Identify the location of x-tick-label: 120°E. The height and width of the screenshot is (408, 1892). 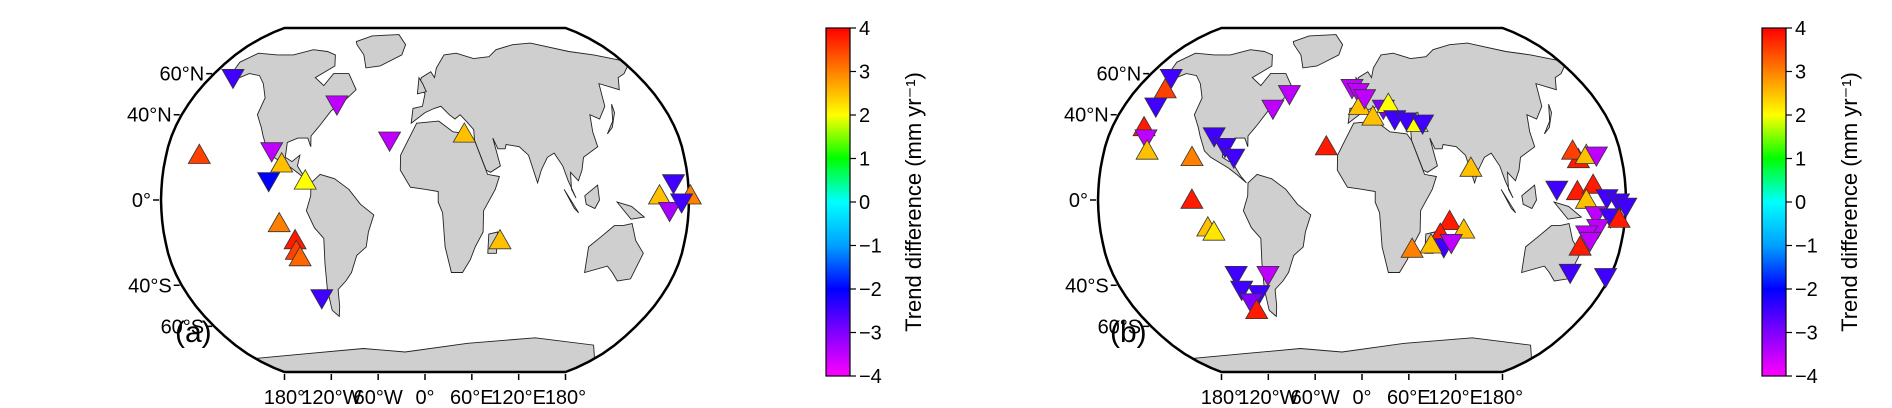
(1455, 397).